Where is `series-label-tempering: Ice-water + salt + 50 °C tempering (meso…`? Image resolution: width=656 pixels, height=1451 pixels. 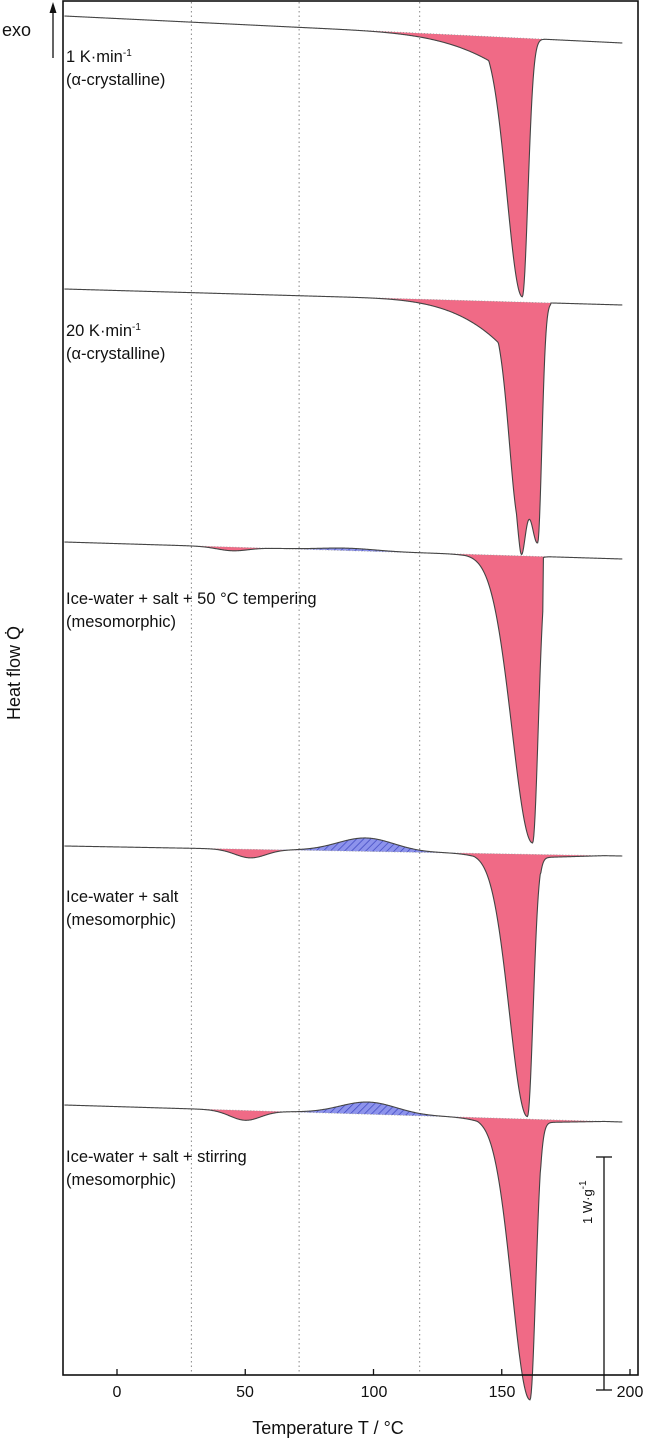
series-label-tempering: Ice-water + salt + 50 °C tempering (meso… is located at coordinates (191, 611).